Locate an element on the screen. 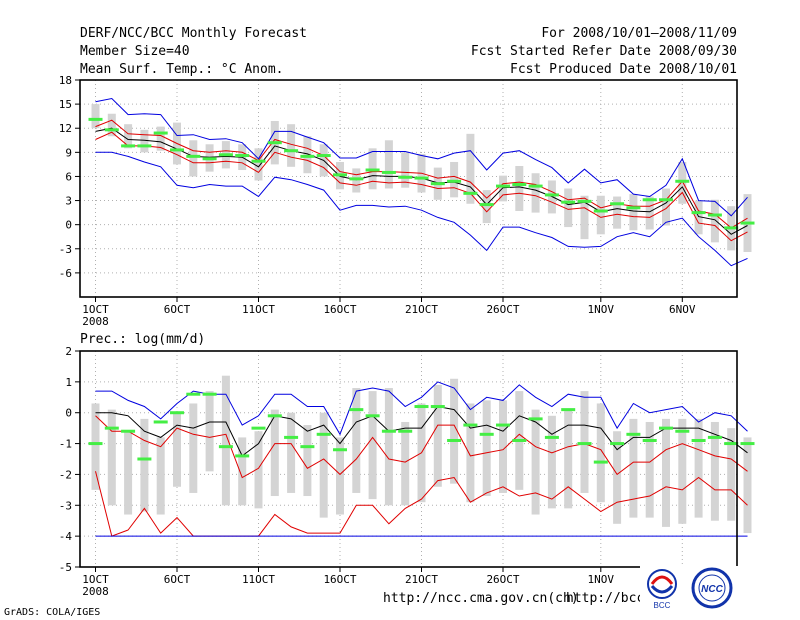  ncc-logo-text: NCC is located at coordinates (712, 589).